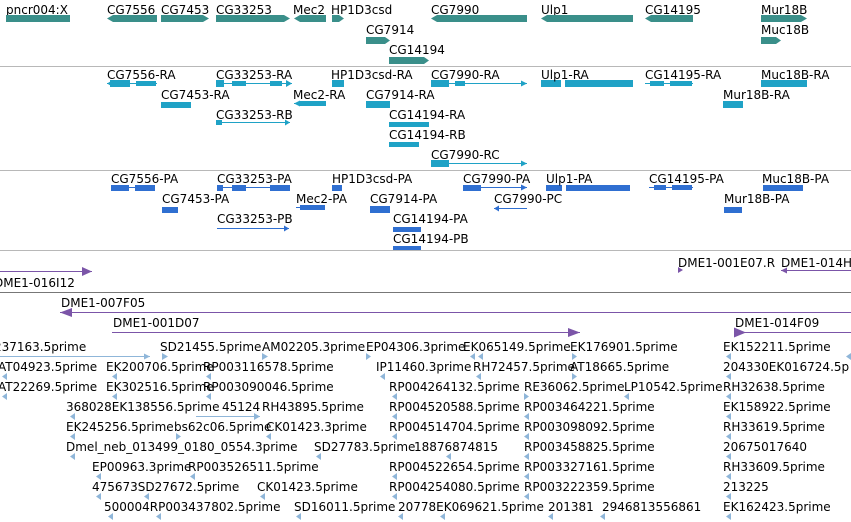 The image size is (851, 522). What do you see at coordinates (120, 427) in the screenshot?
I see `est-label: EK245256.5prime` at bounding box center [120, 427].